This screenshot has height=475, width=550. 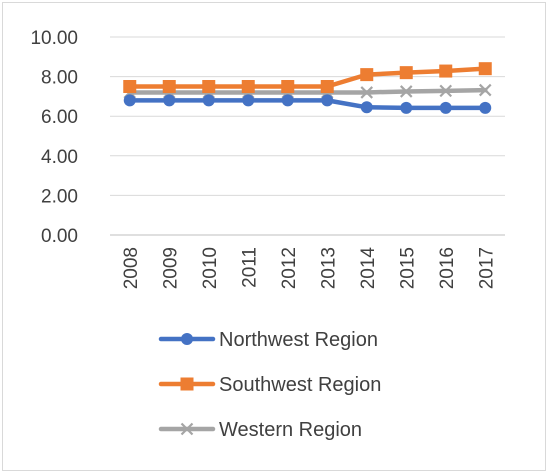 What do you see at coordinates (59, 117) in the screenshot?
I see `y-tick-label: 6.00` at bounding box center [59, 117].